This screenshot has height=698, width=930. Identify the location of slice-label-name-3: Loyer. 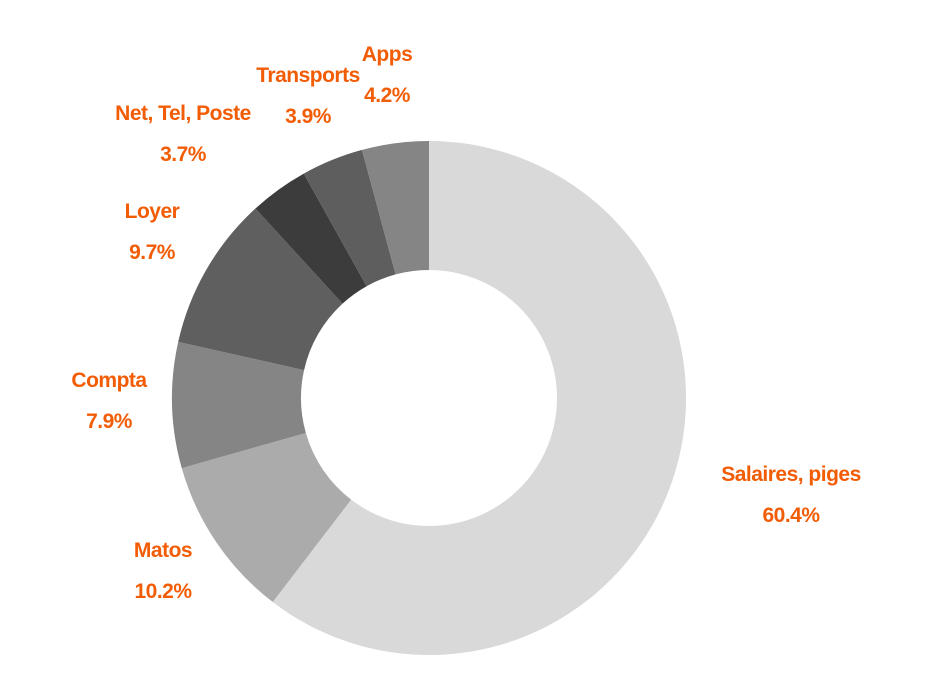
(152, 211).